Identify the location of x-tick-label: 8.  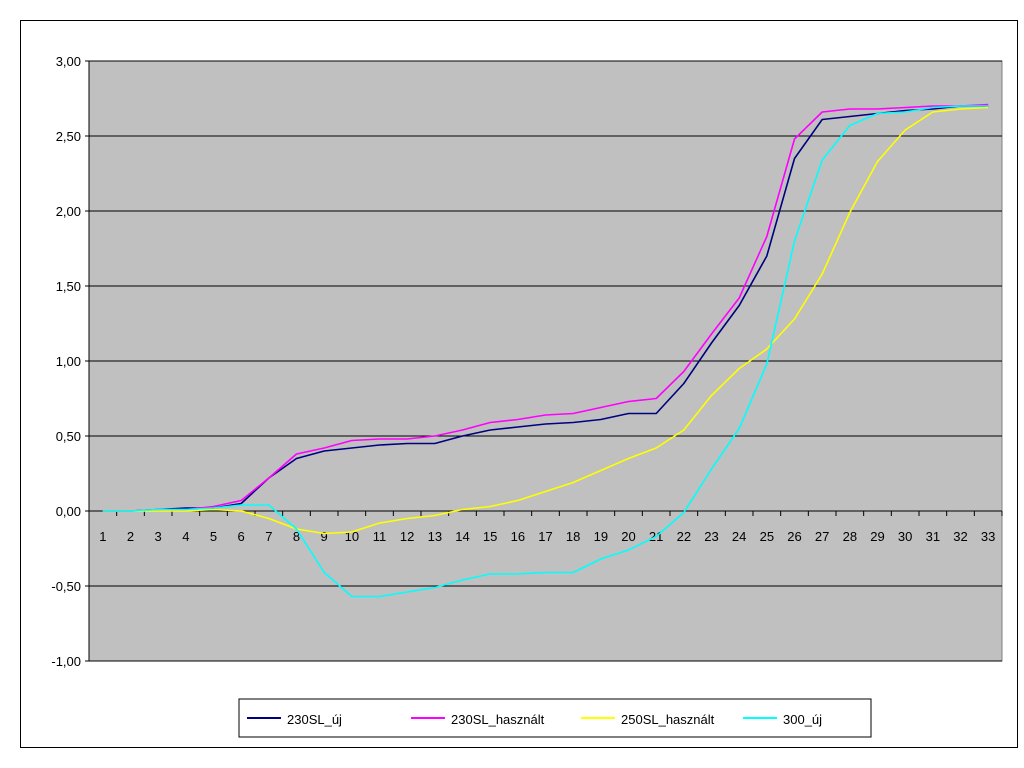
(296, 536).